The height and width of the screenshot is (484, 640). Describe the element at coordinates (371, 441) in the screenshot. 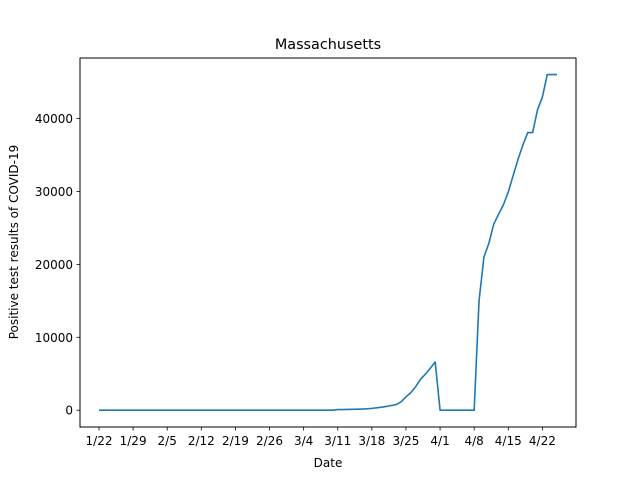

I see `x-tick-label: 3/18` at that location.